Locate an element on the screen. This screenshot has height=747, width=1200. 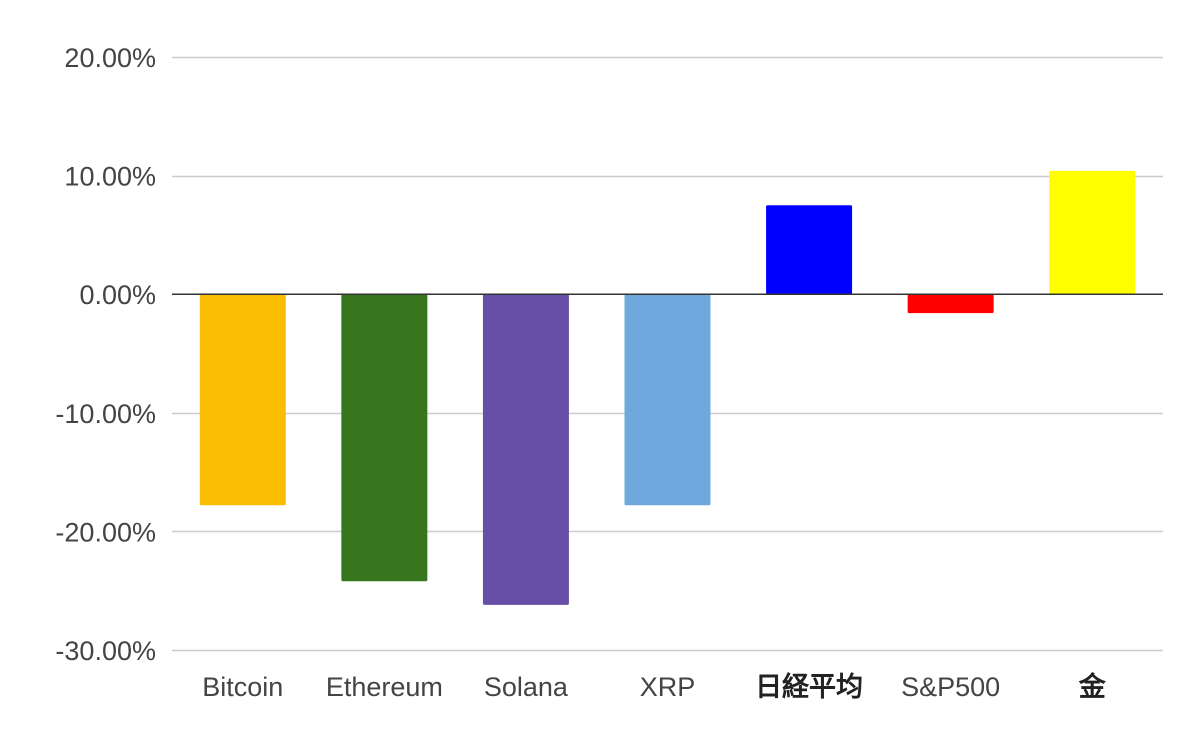
y-tick-label: -10.00% is located at coordinates (105, 414).